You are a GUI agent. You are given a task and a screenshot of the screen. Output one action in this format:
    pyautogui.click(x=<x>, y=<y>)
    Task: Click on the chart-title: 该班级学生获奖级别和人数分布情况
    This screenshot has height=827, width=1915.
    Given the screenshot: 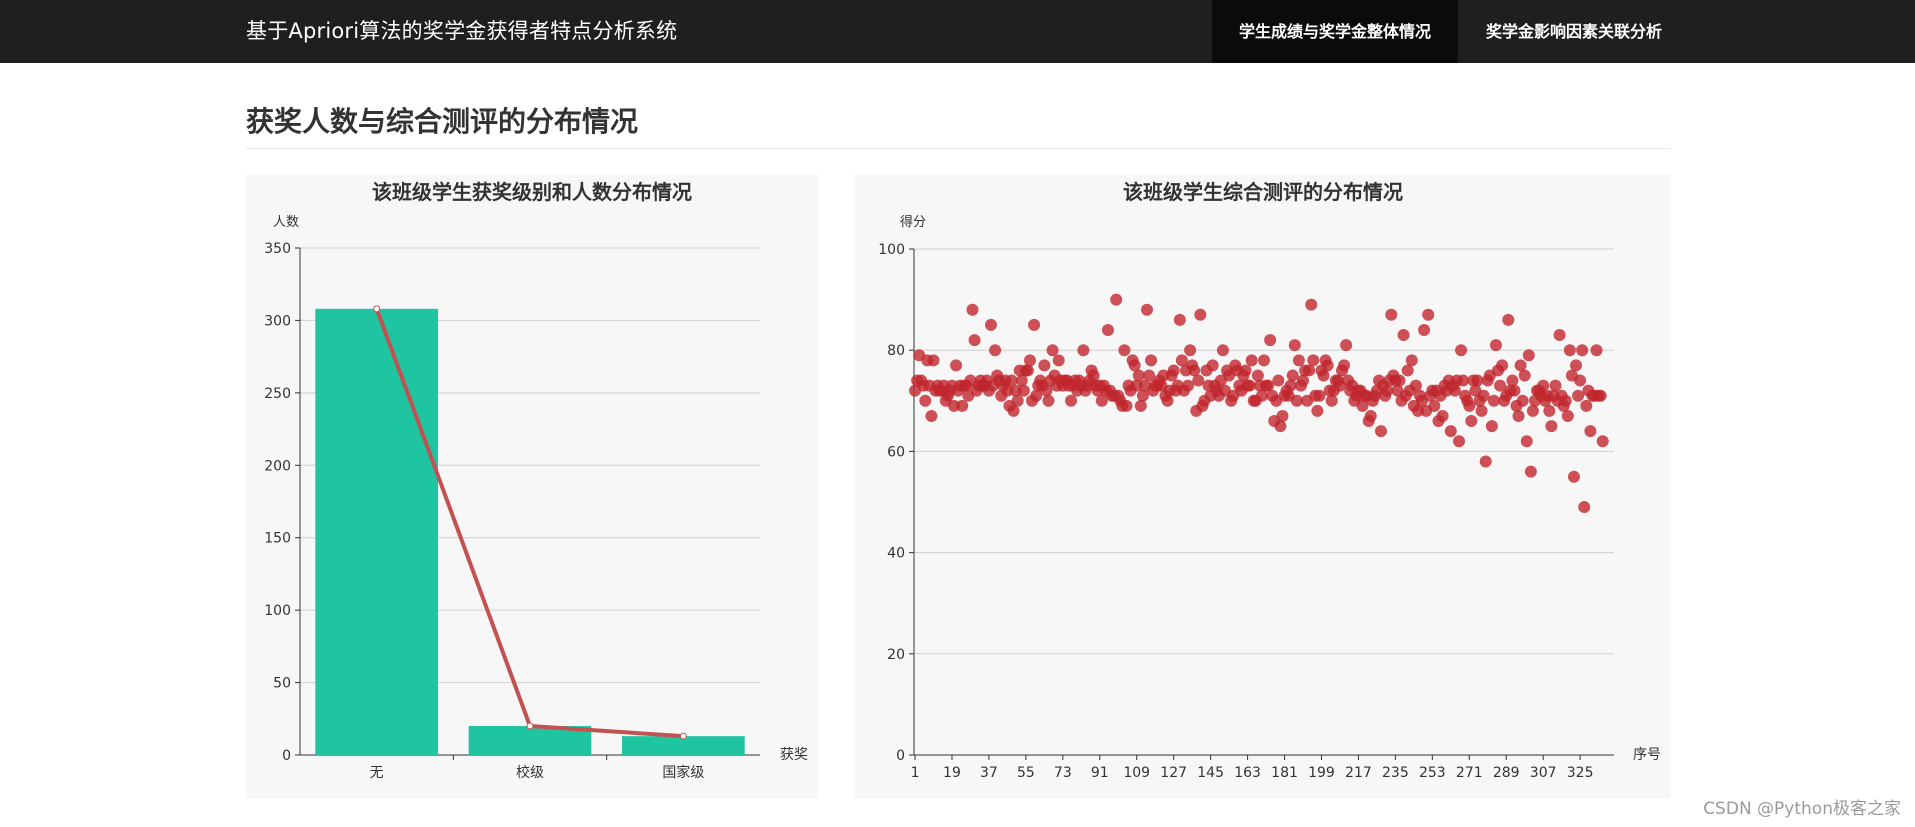 What is the action you would take?
    pyautogui.click(x=532, y=192)
    